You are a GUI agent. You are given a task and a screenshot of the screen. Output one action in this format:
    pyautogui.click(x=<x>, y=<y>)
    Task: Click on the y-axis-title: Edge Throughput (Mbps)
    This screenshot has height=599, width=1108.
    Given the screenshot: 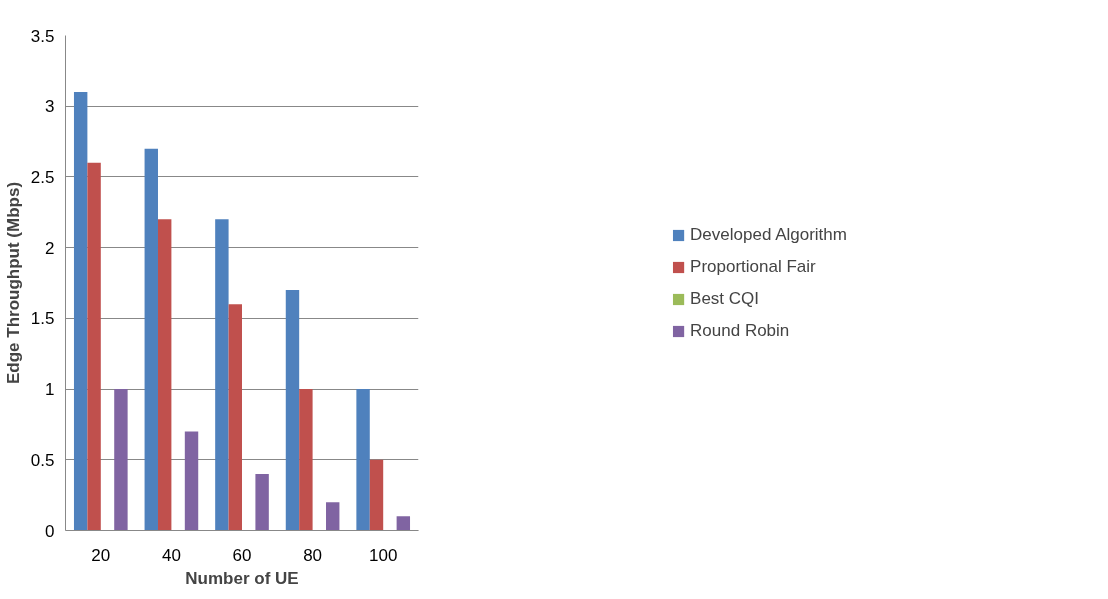 What is the action you would take?
    pyautogui.click(x=13, y=283)
    